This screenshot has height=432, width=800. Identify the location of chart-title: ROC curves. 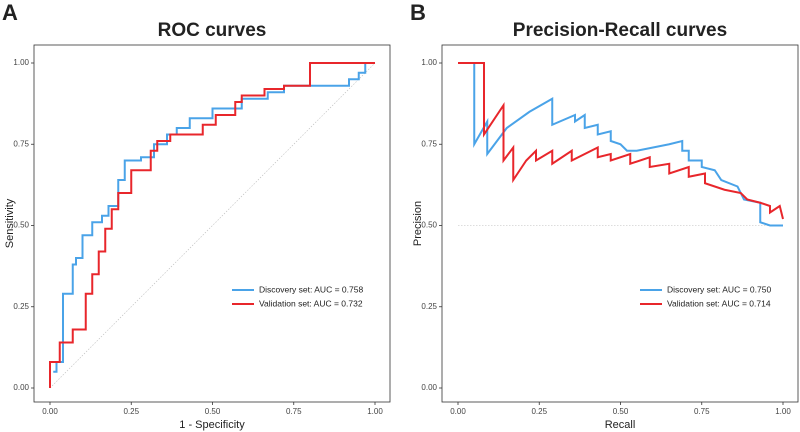
(212, 30).